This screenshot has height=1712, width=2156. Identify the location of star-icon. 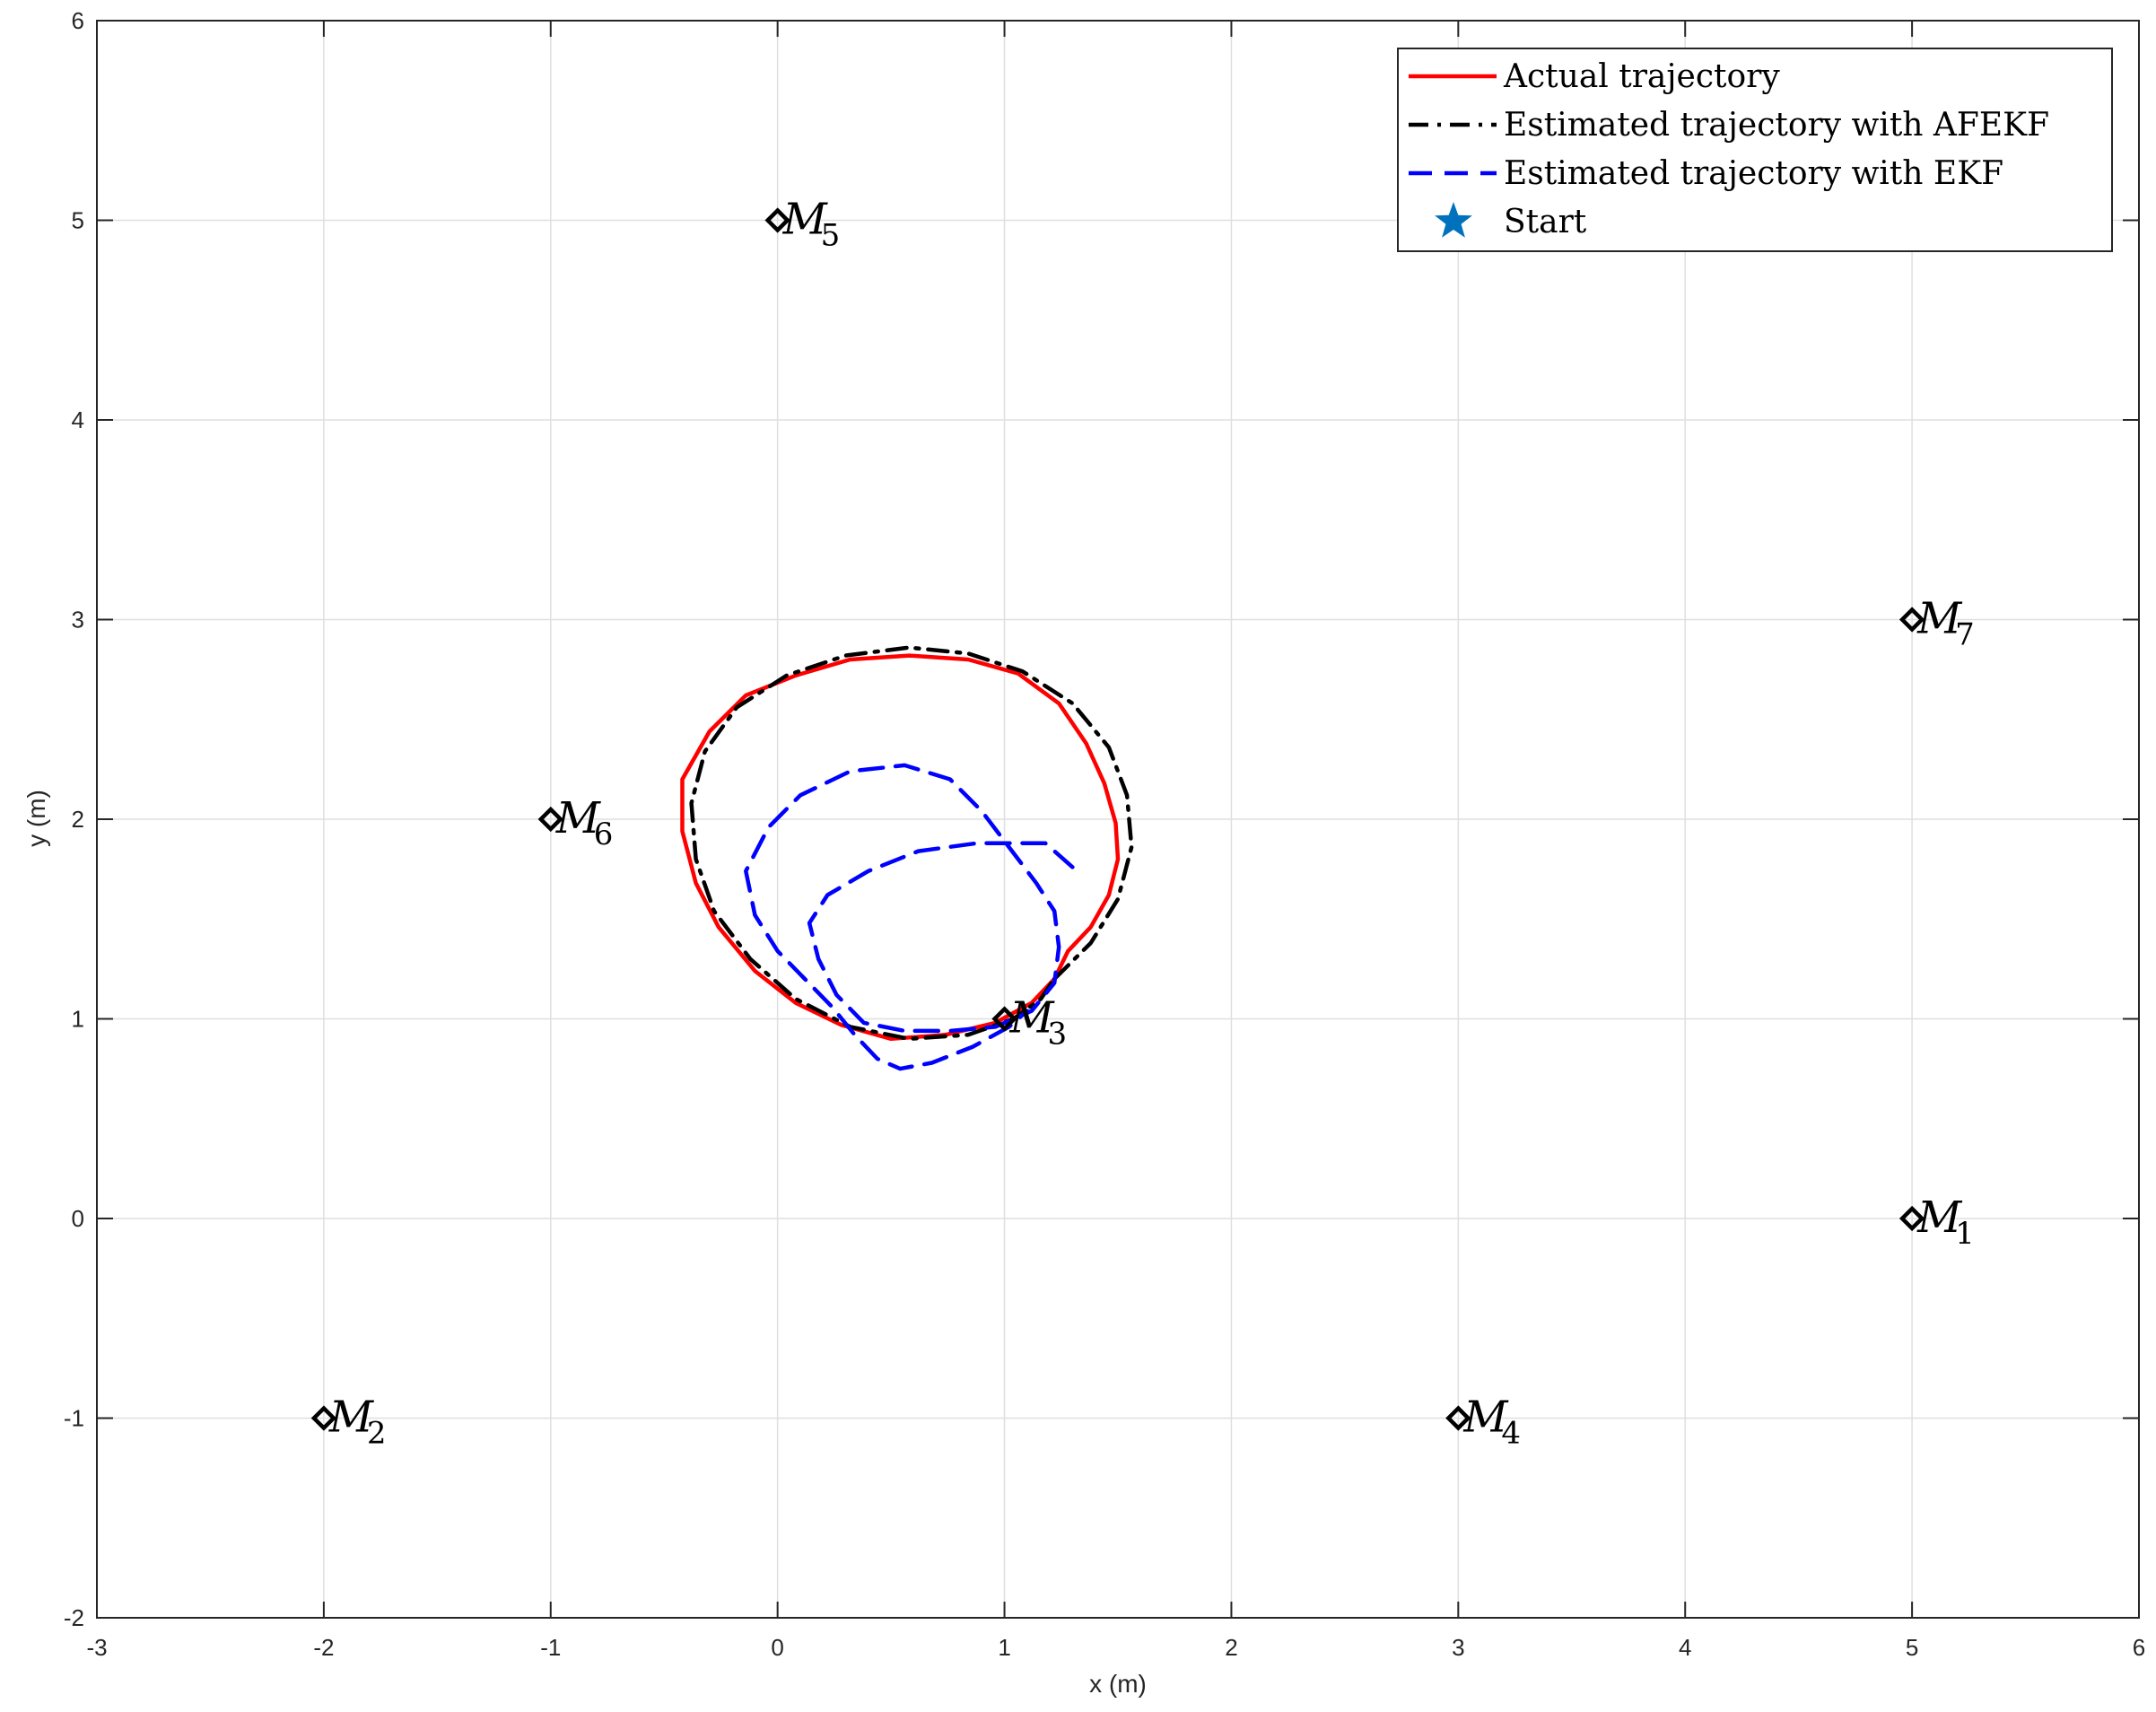
(1453, 220).